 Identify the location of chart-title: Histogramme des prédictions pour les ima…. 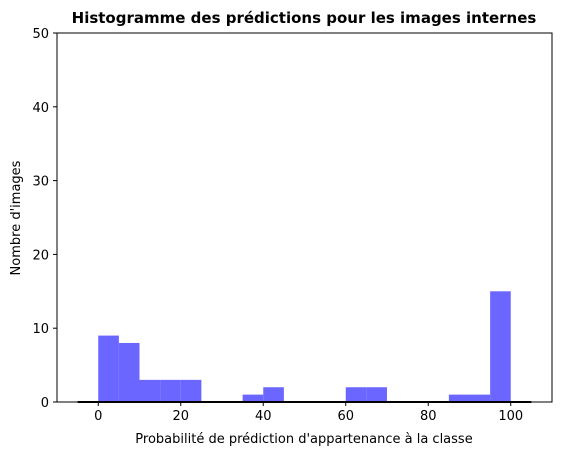
(304, 18).